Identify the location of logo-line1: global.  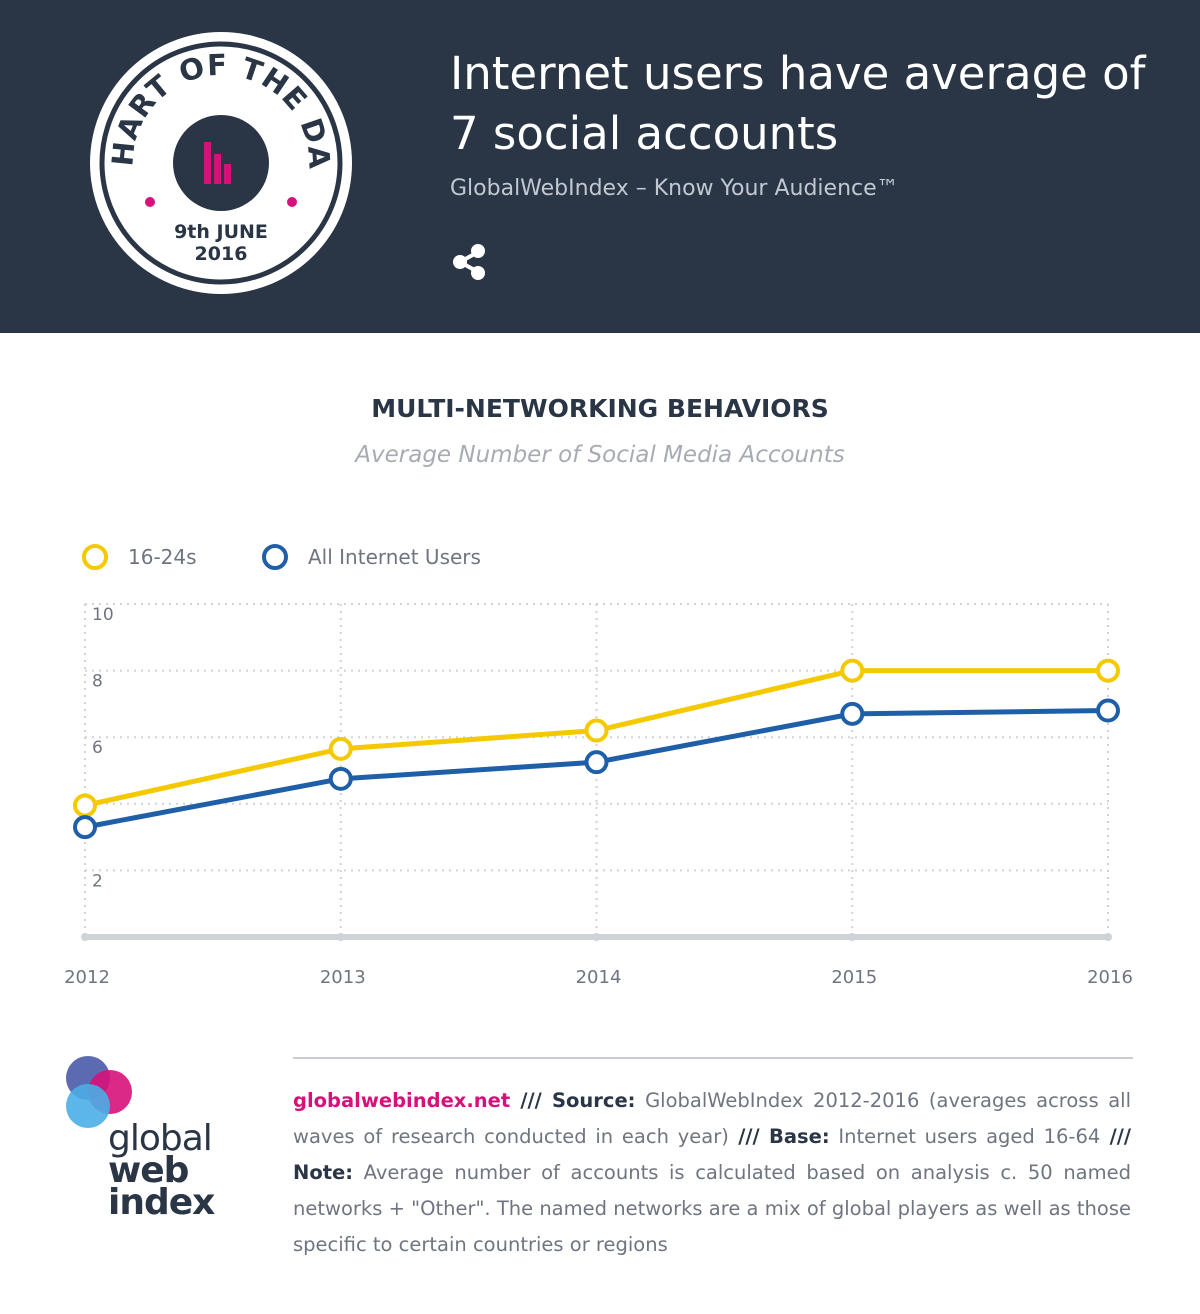
(160, 1138).